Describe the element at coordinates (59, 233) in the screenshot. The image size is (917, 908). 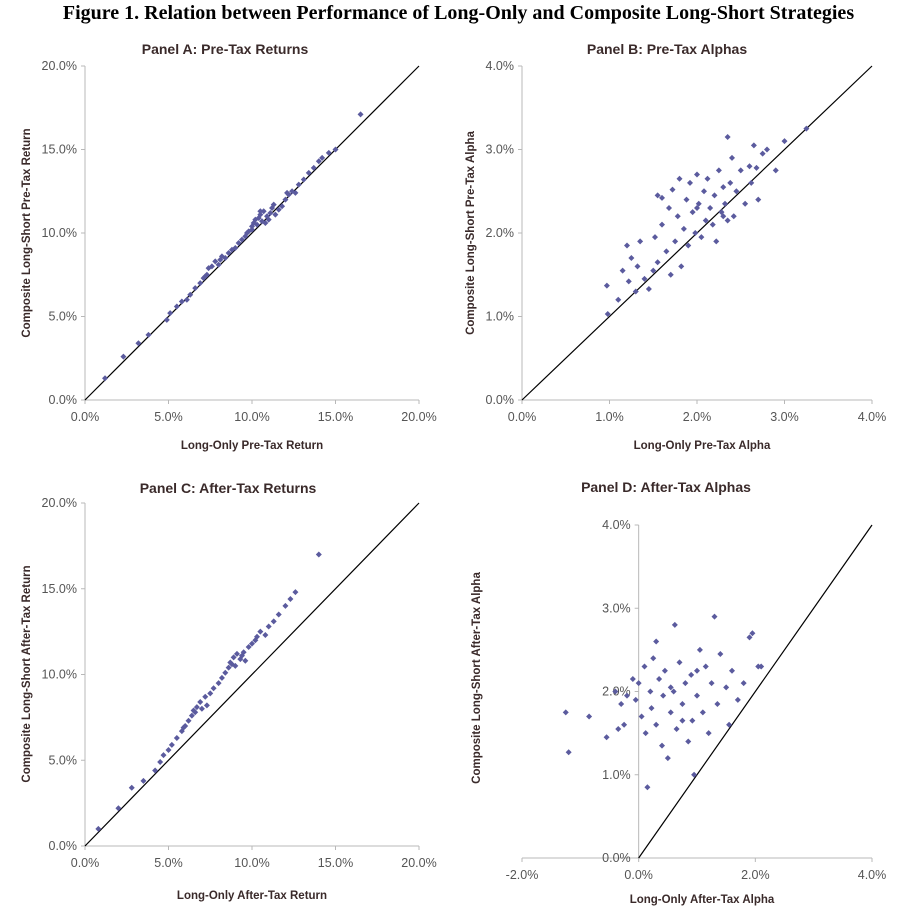
I see `y-tick-label: 10.0%` at that location.